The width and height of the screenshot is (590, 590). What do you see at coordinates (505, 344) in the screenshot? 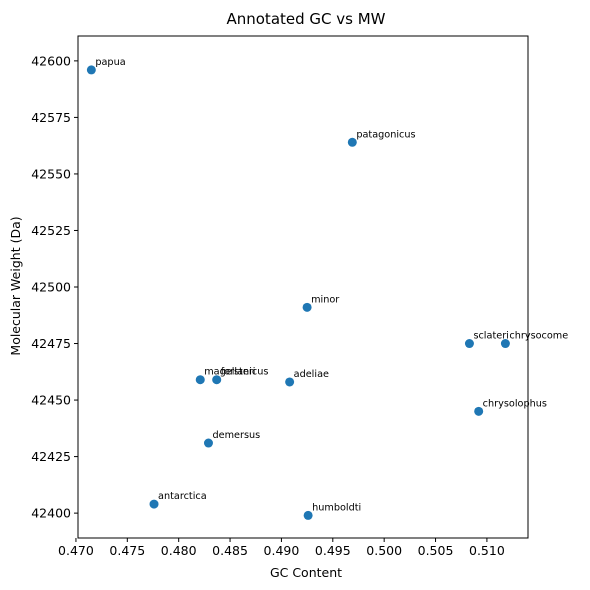
I see `data-point-chrysocome` at bounding box center [505, 344].